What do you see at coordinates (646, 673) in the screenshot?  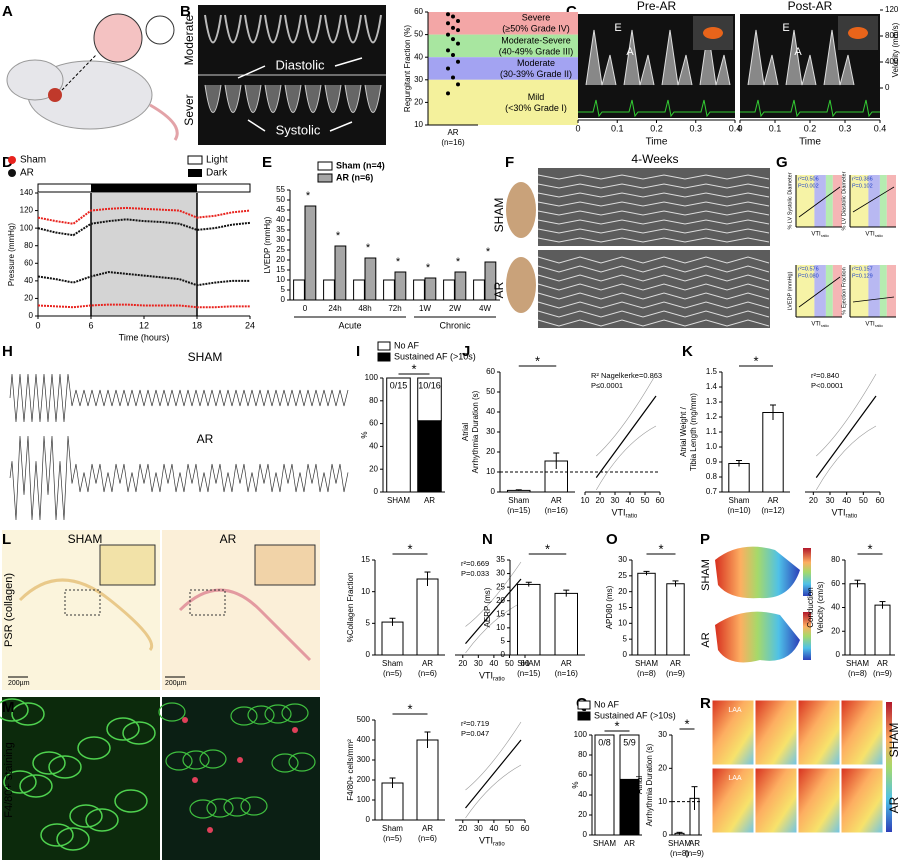 I see `n-label: (n=8)` at bounding box center [646, 673].